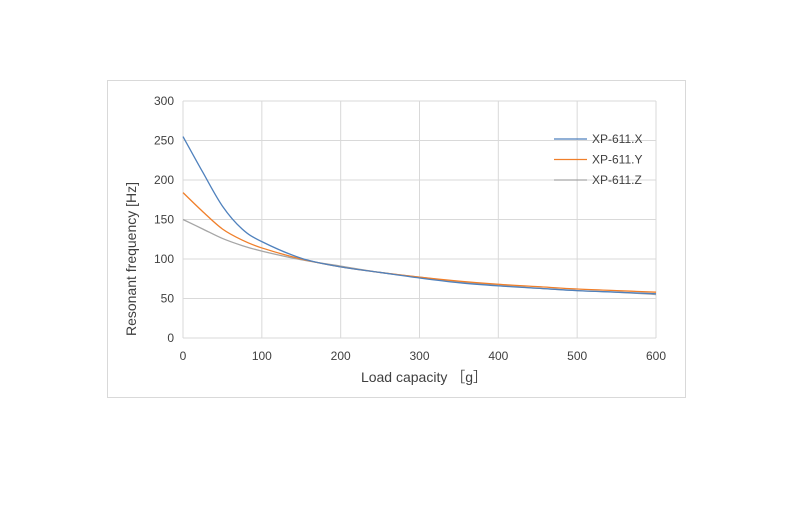 The height and width of the screenshot is (511, 794). I want to click on legend-label: XP-611.Z, so click(617, 180).